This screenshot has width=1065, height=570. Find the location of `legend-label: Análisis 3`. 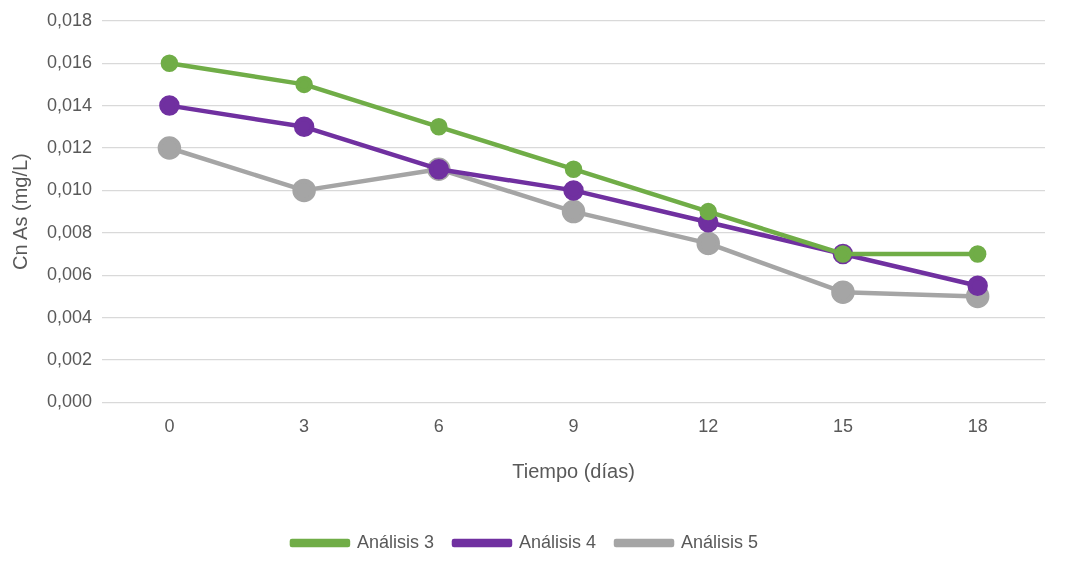

legend-label: Análisis 3 is located at coordinates (395, 541).